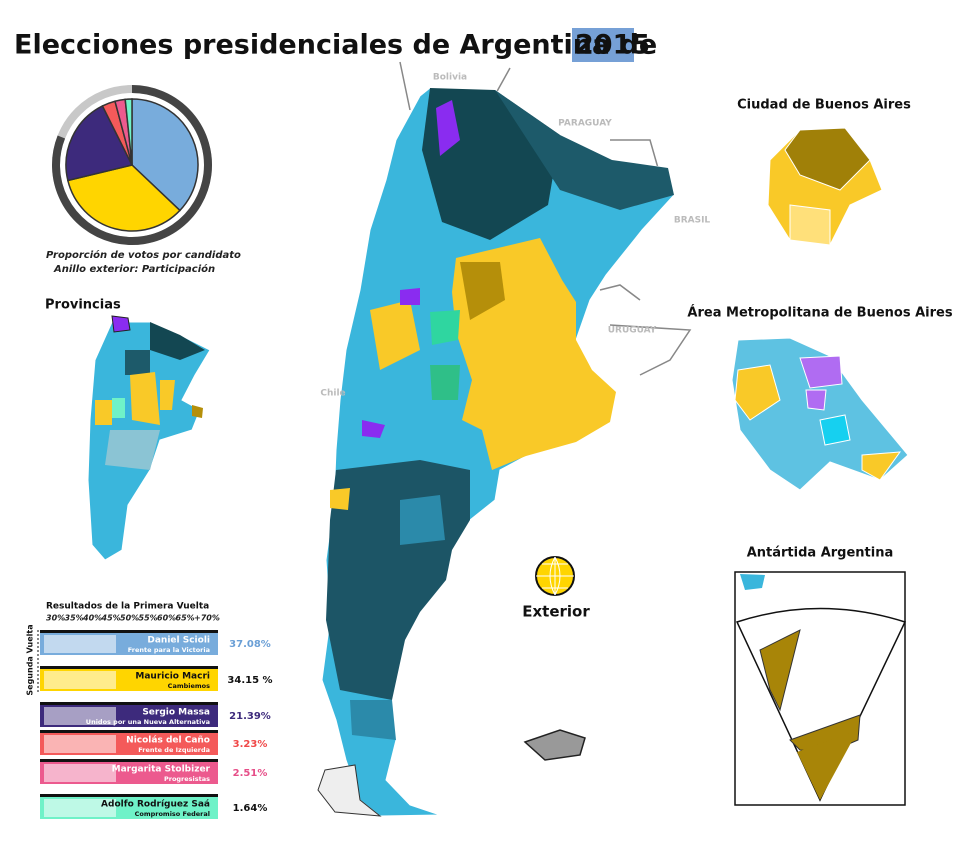  What do you see at coordinates (250, 644) in the screenshot?
I see `candidate-percent: 37.08%` at bounding box center [250, 644].